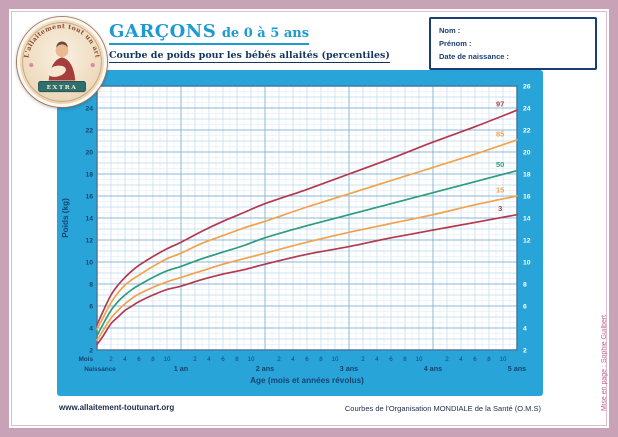 The height and width of the screenshot is (437, 618). Describe the element at coordinates (265, 33) in the screenshot. I see `page-title-rest: de 0 à 5 ans` at that location.